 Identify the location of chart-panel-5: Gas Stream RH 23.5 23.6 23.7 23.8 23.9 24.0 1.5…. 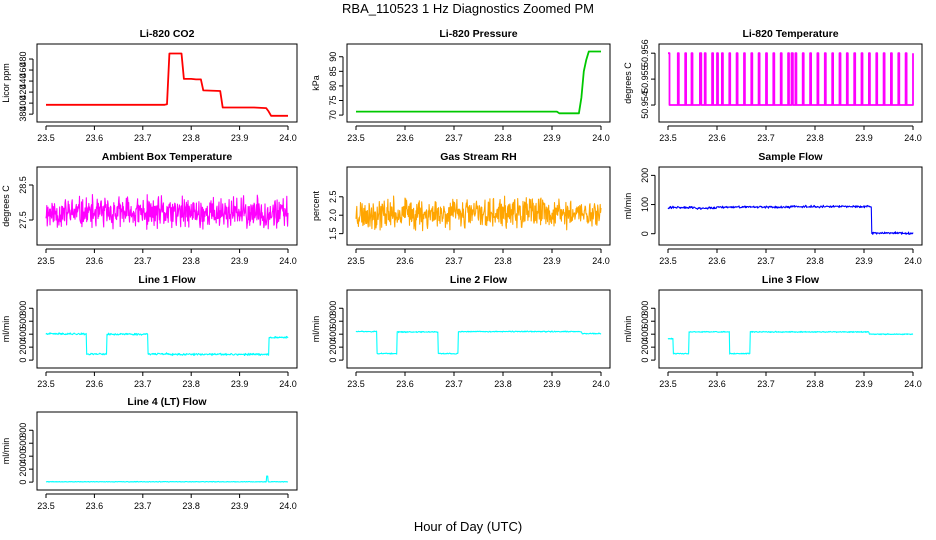
(461, 208).